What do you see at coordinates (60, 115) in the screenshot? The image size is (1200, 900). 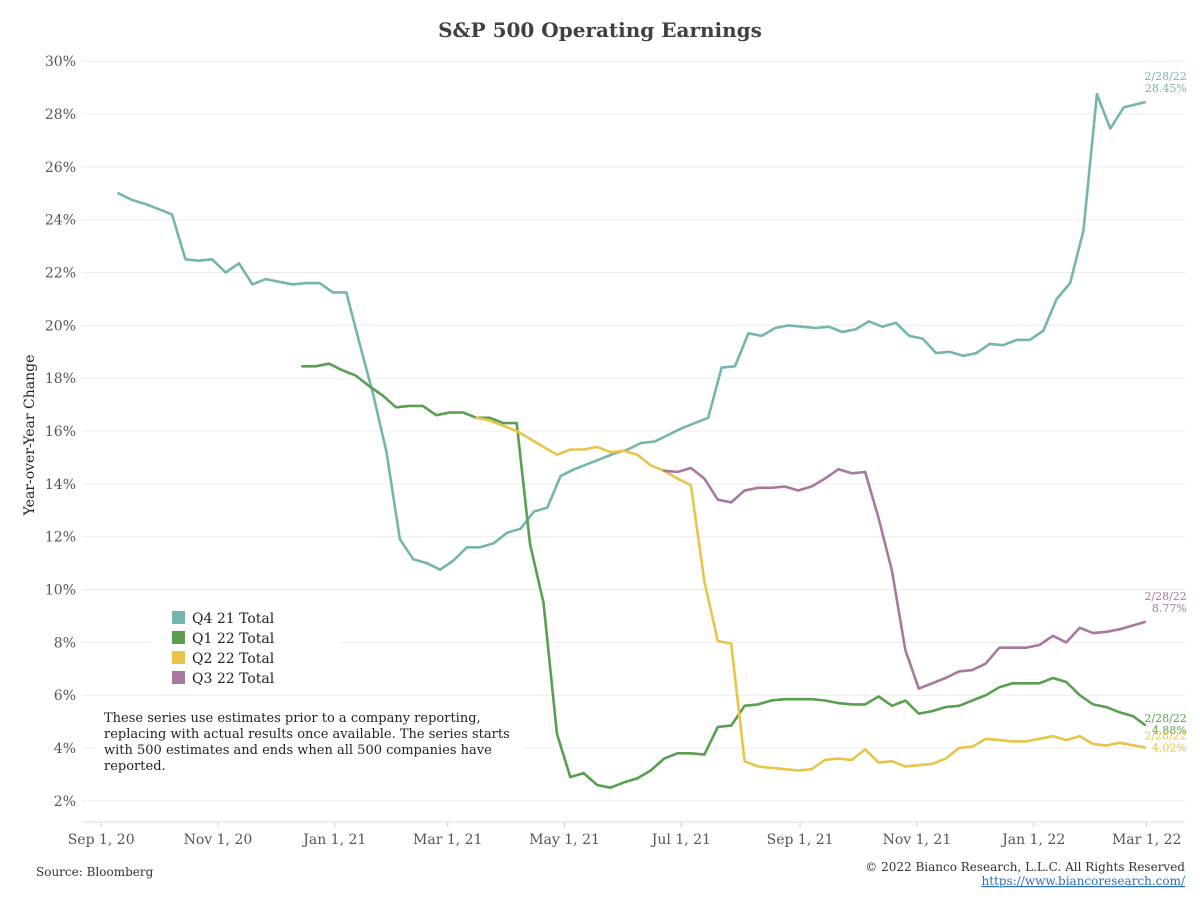 I see `y-tick-label: 28%` at bounding box center [60, 115].